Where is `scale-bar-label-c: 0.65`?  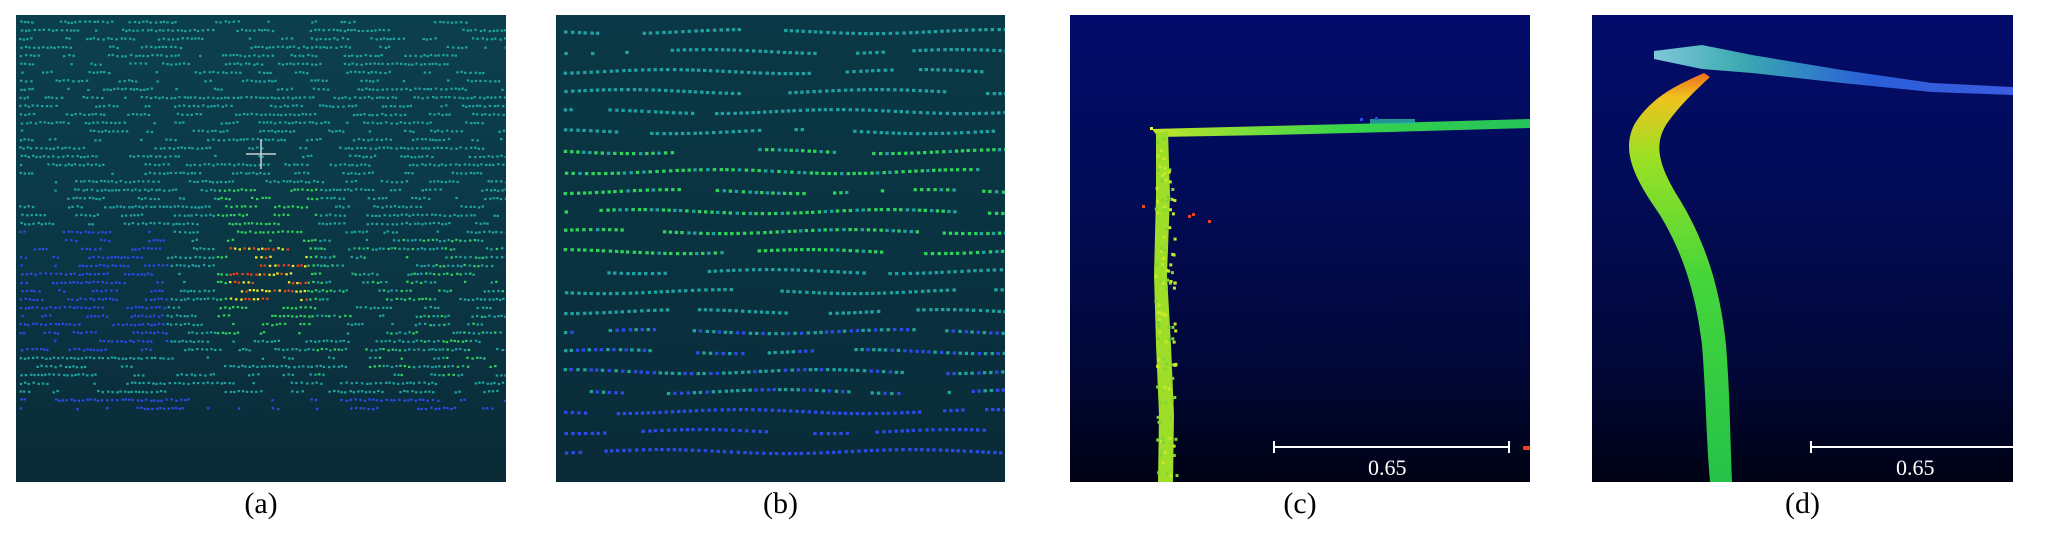
scale-bar-label-c: 0.65 is located at coordinates (1387, 467).